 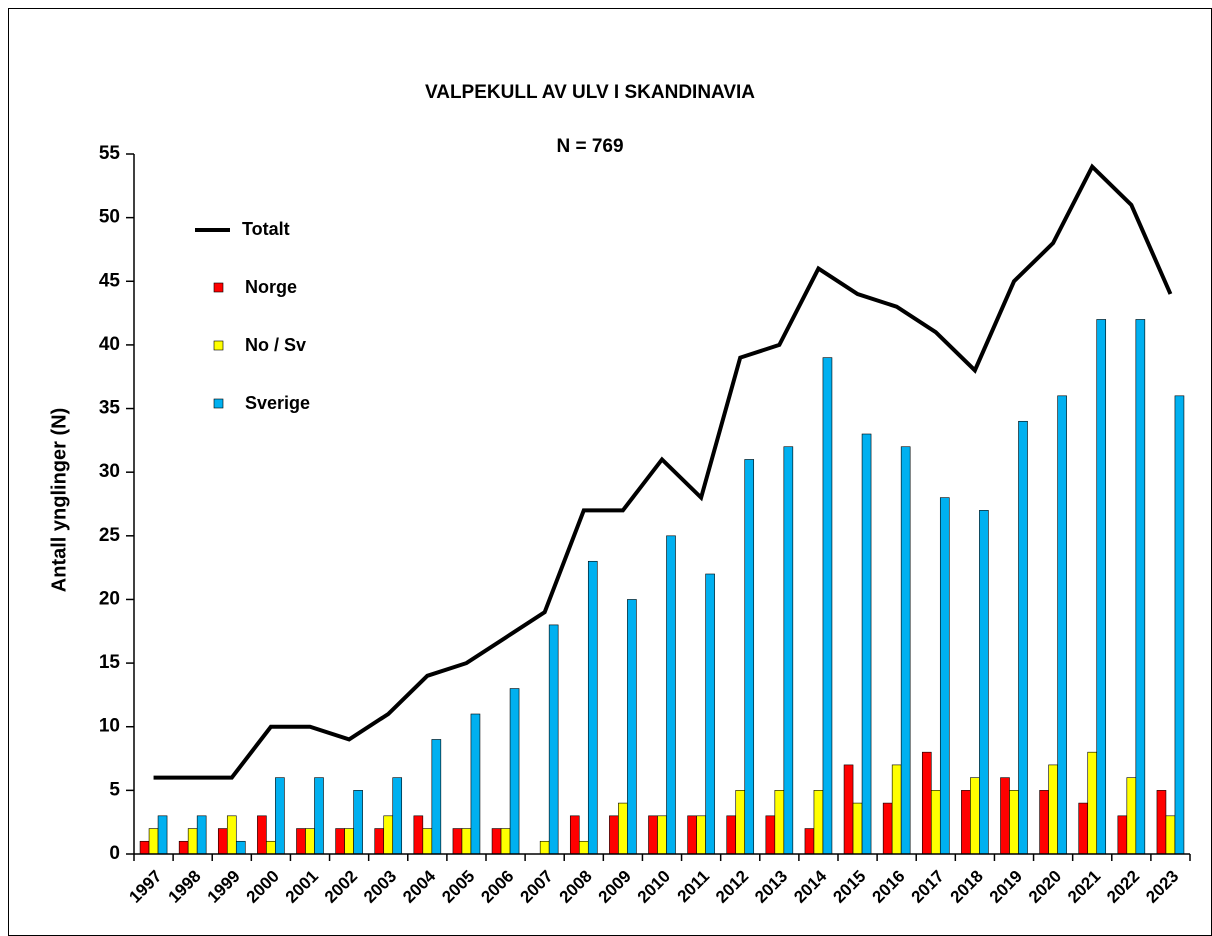 What do you see at coordinates (110, 408) in the screenshot?
I see `y-tick-label: 35` at bounding box center [110, 408].